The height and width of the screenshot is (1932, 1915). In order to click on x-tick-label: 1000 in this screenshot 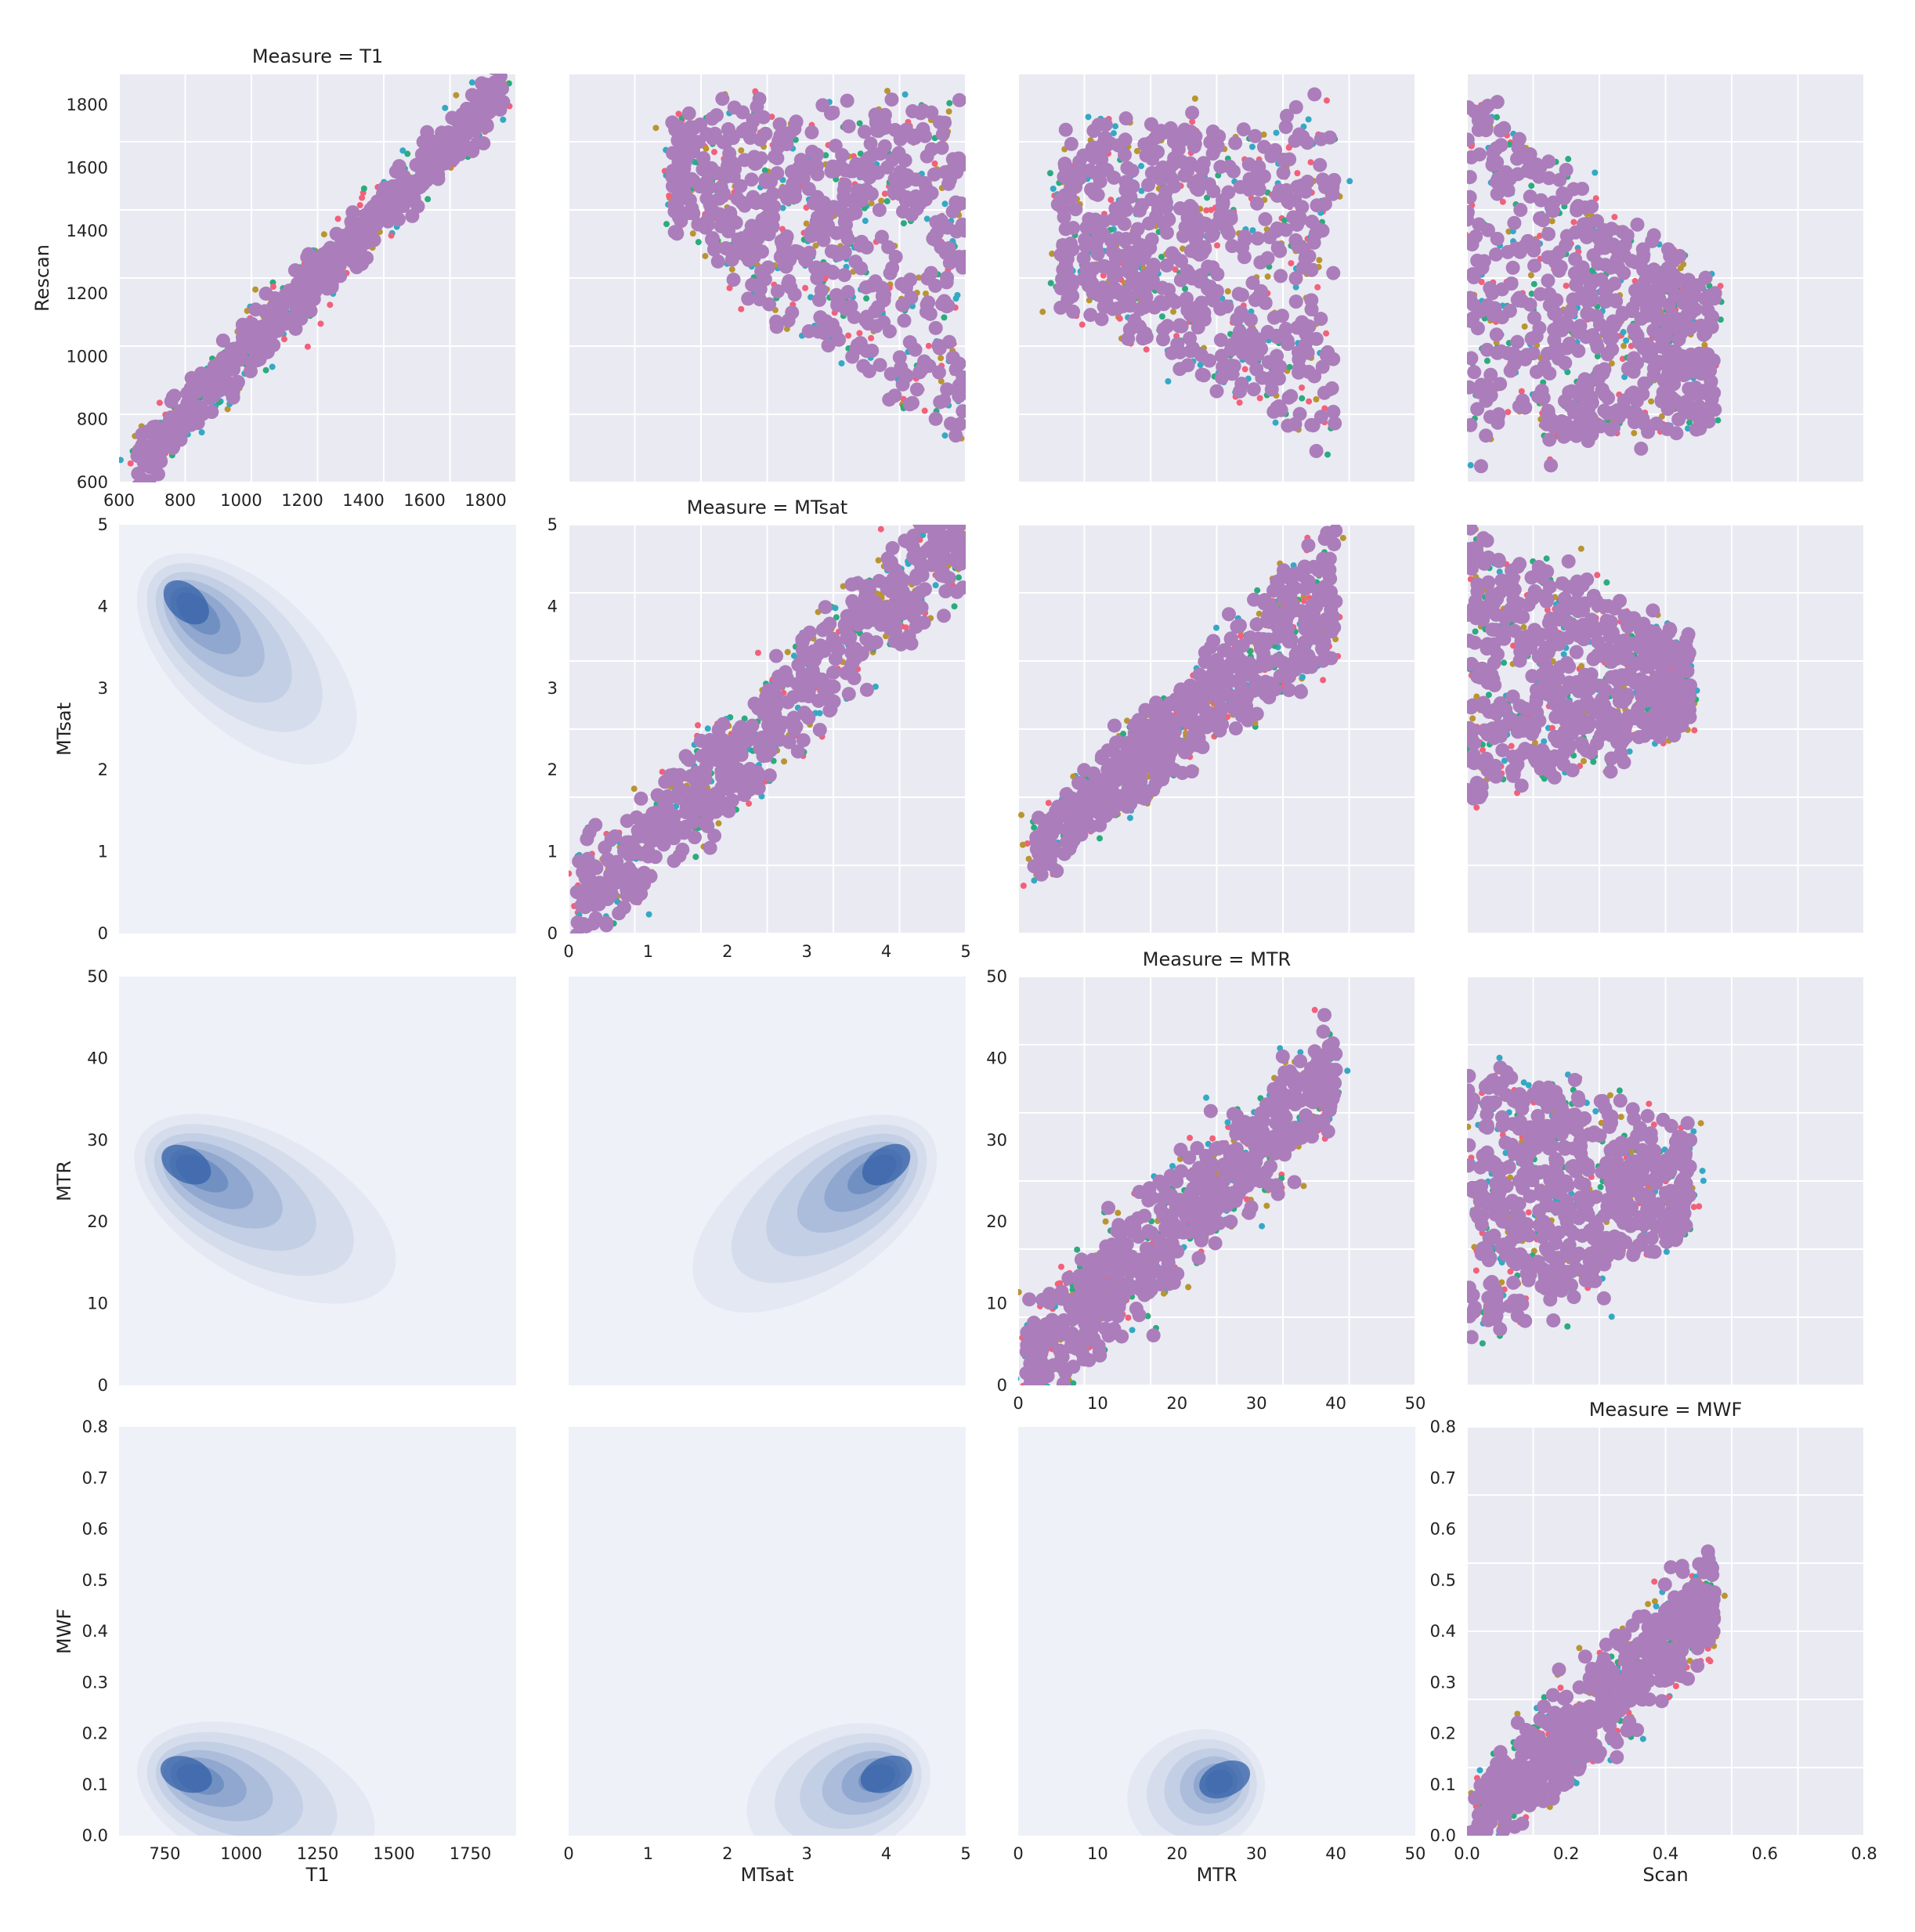, I will do `click(241, 500)`.